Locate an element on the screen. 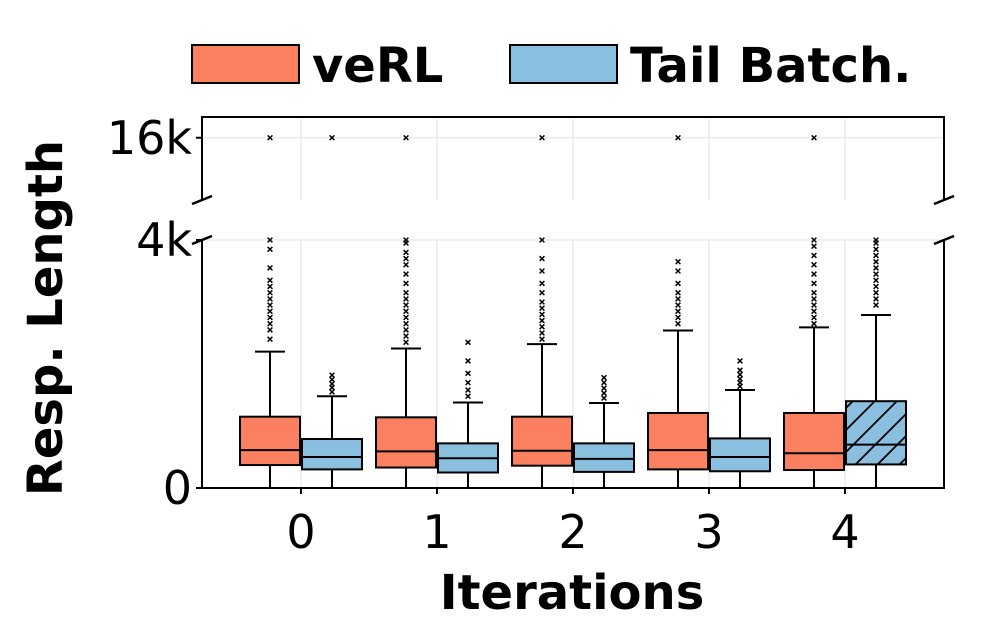  y-tick-label: 4k is located at coordinates (164, 240).